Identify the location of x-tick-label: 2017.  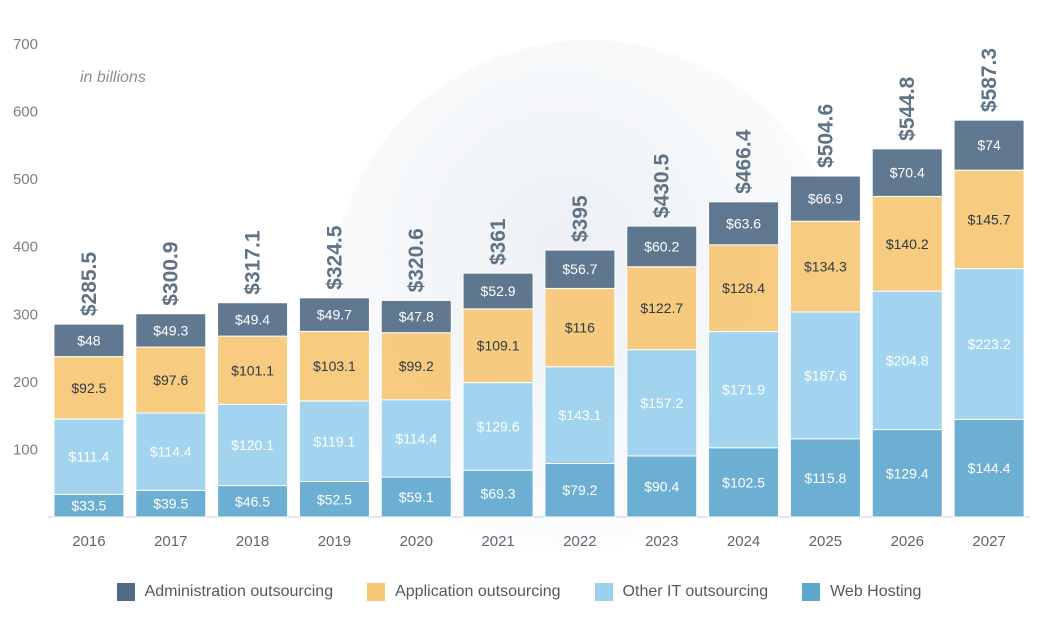
(170, 541).